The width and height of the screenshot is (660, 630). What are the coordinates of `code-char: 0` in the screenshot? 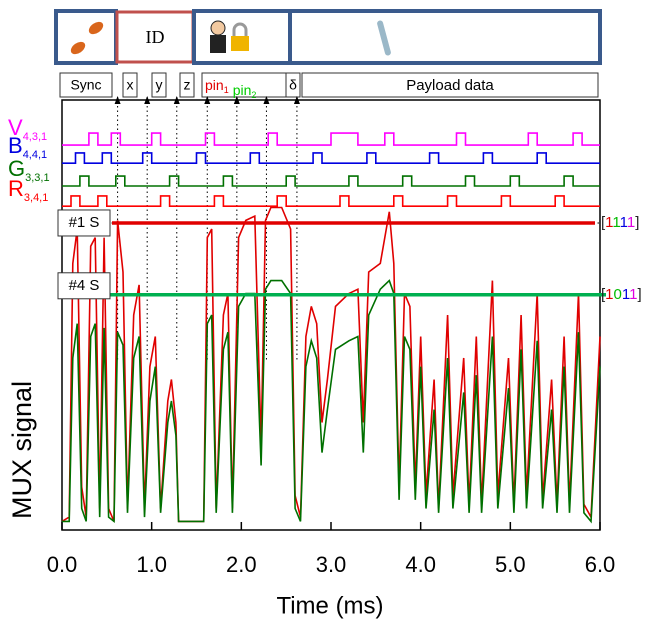 It's located at (618, 294).